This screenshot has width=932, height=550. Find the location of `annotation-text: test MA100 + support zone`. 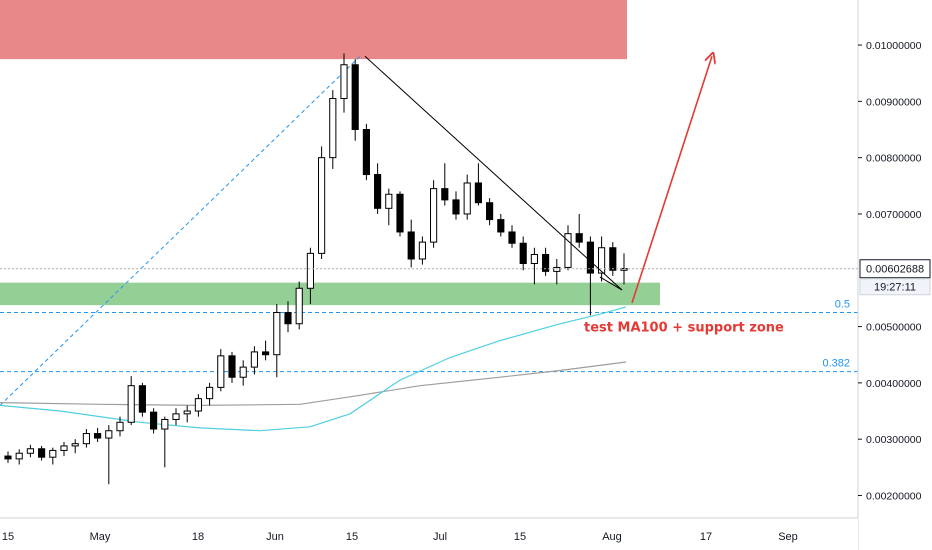

annotation-text: test MA100 + support zone is located at coordinates (684, 328).